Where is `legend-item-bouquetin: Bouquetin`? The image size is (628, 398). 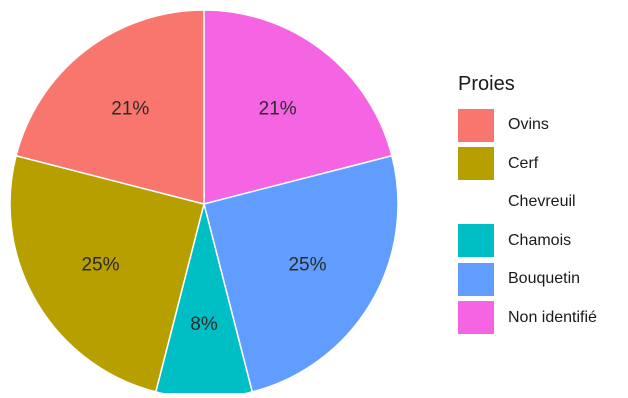
legend-item-bouquetin: Bouquetin is located at coordinates (543, 279).